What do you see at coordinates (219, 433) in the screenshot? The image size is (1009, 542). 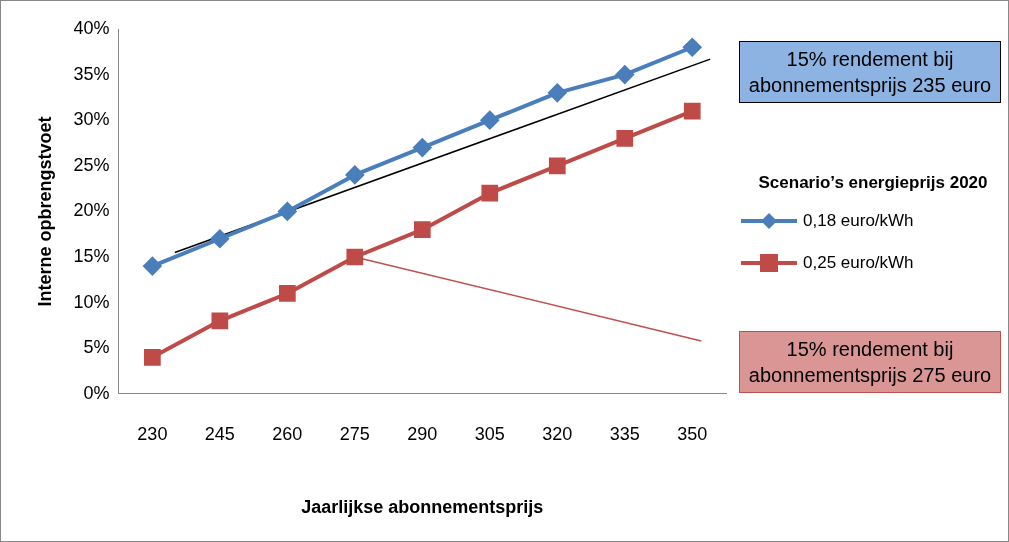 I see `x-tick-label: 245` at bounding box center [219, 433].